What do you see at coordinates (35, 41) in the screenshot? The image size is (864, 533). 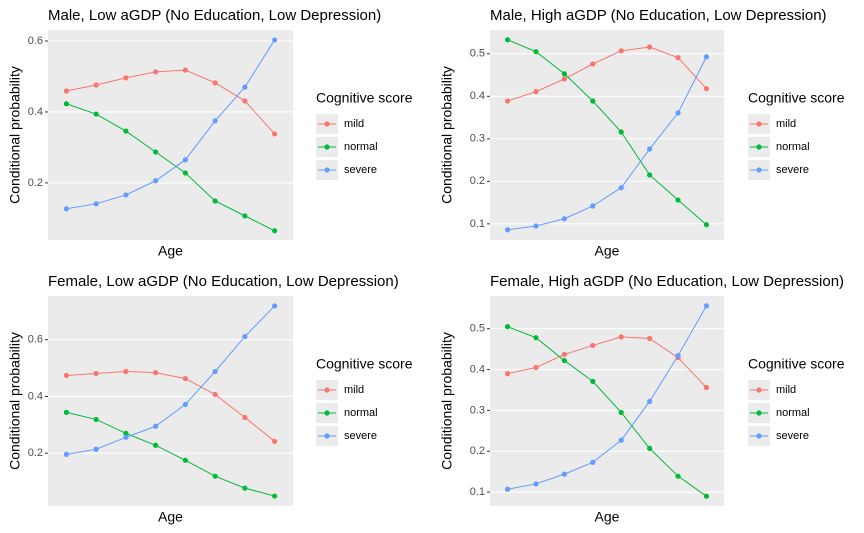 I see `y-tick-label: 0.6` at bounding box center [35, 41].